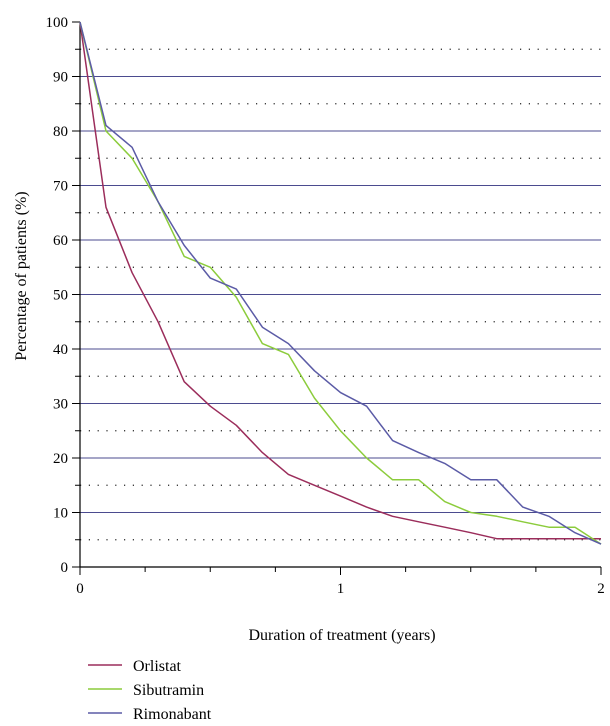 The width and height of the screenshot is (610, 726). What do you see at coordinates (157, 666) in the screenshot?
I see `legend-label-orlistat: Orlistat` at bounding box center [157, 666].